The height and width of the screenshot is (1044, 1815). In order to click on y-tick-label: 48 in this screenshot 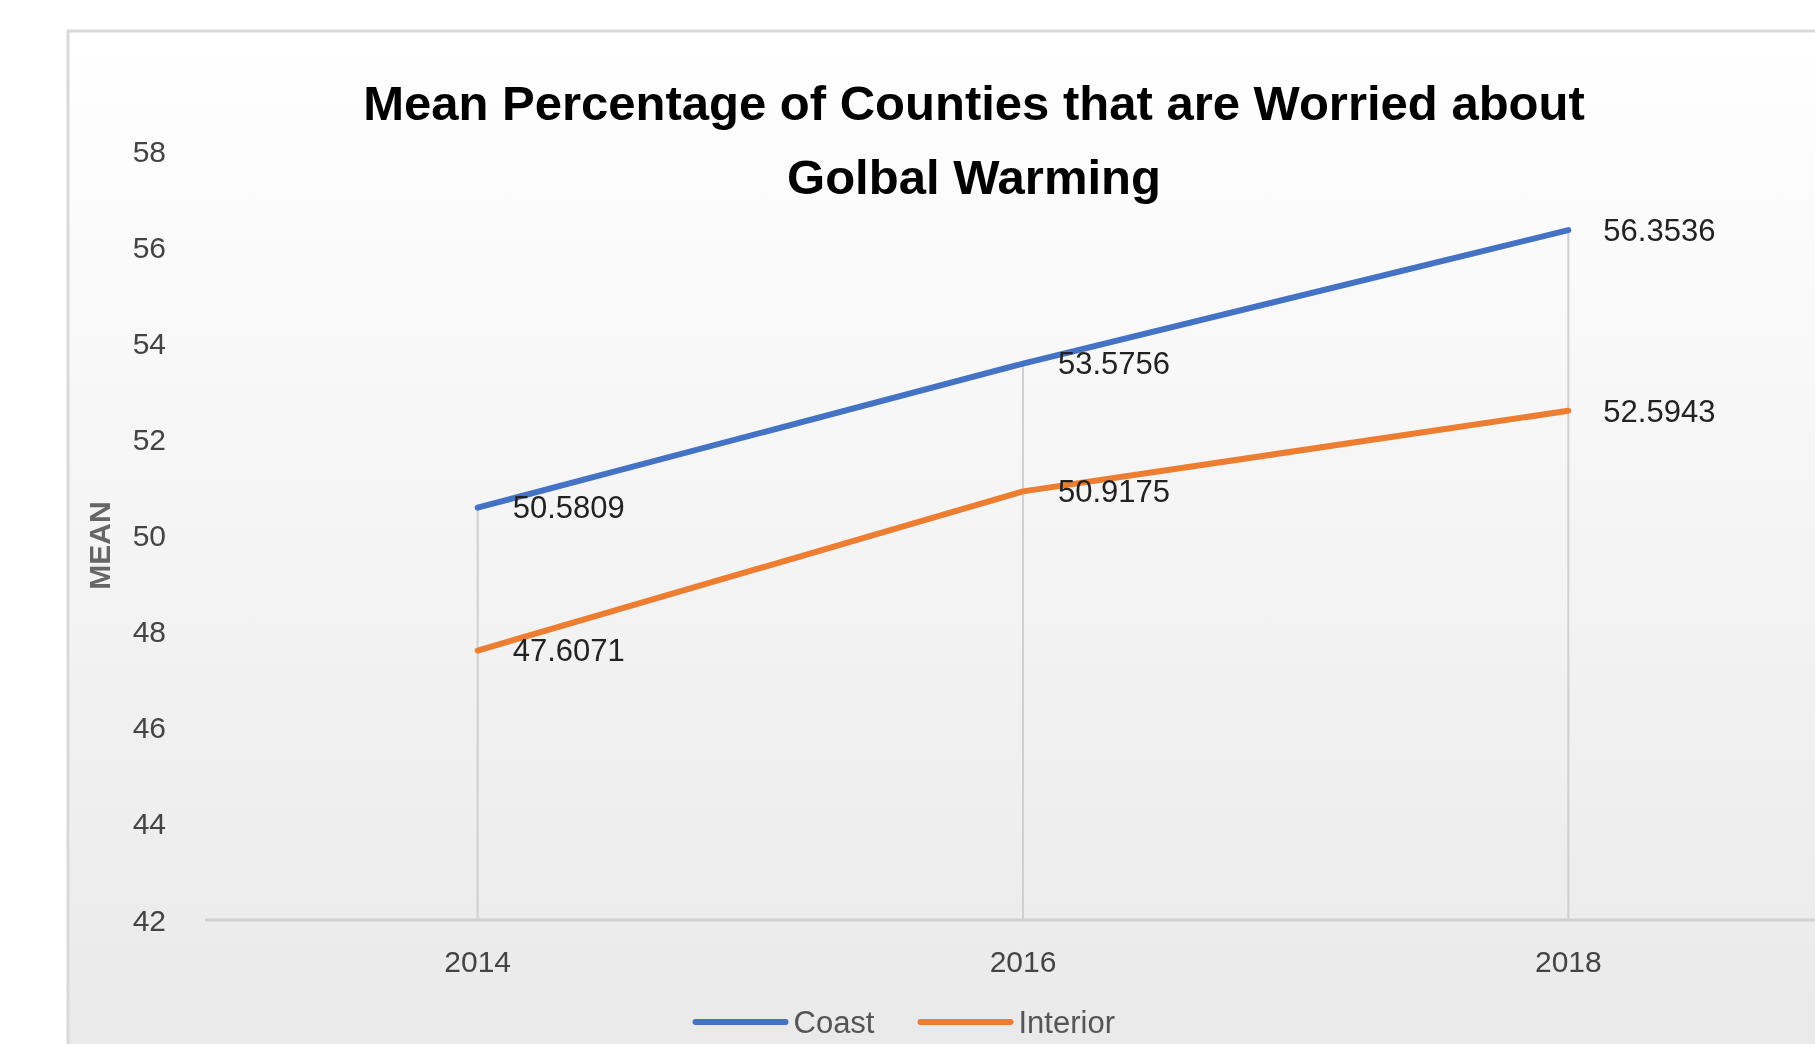, I will do `click(149, 632)`.